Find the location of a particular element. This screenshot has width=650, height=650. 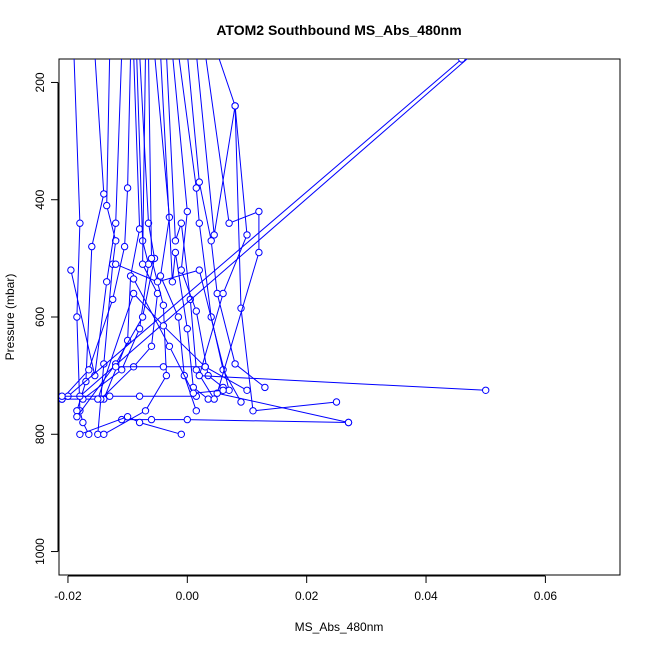

x-tick-label-0: -0.02 is located at coordinates (68, 596).